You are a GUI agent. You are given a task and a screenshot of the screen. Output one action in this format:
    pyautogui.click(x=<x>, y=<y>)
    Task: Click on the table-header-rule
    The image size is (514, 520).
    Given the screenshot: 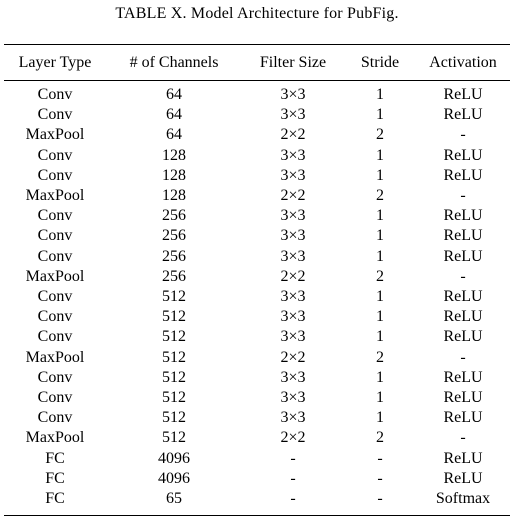 What is the action you would take?
    pyautogui.click(x=257, y=80)
    